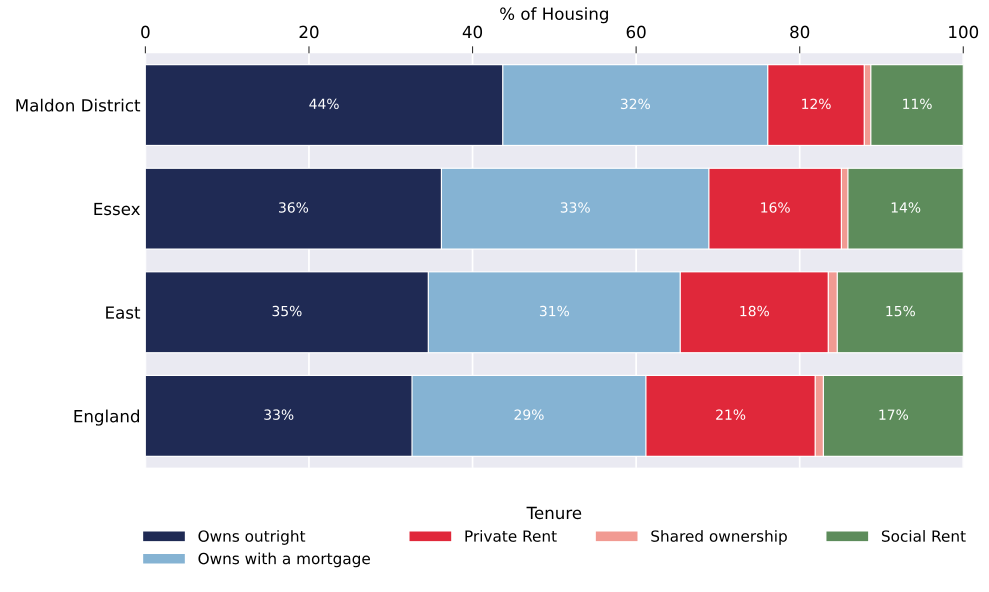 The height and width of the screenshot is (592, 989). What do you see at coordinates (309, 32) in the screenshot?
I see `x-tick-label: 20` at bounding box center [309, 32].